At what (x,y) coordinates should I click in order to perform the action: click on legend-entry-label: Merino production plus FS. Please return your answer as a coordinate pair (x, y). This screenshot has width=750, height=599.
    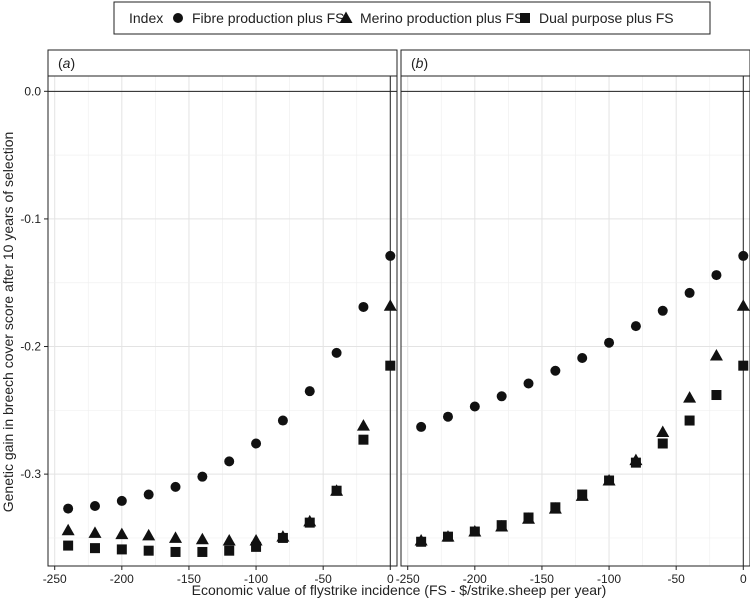
    Looking at the image, I should click on (441, 18).